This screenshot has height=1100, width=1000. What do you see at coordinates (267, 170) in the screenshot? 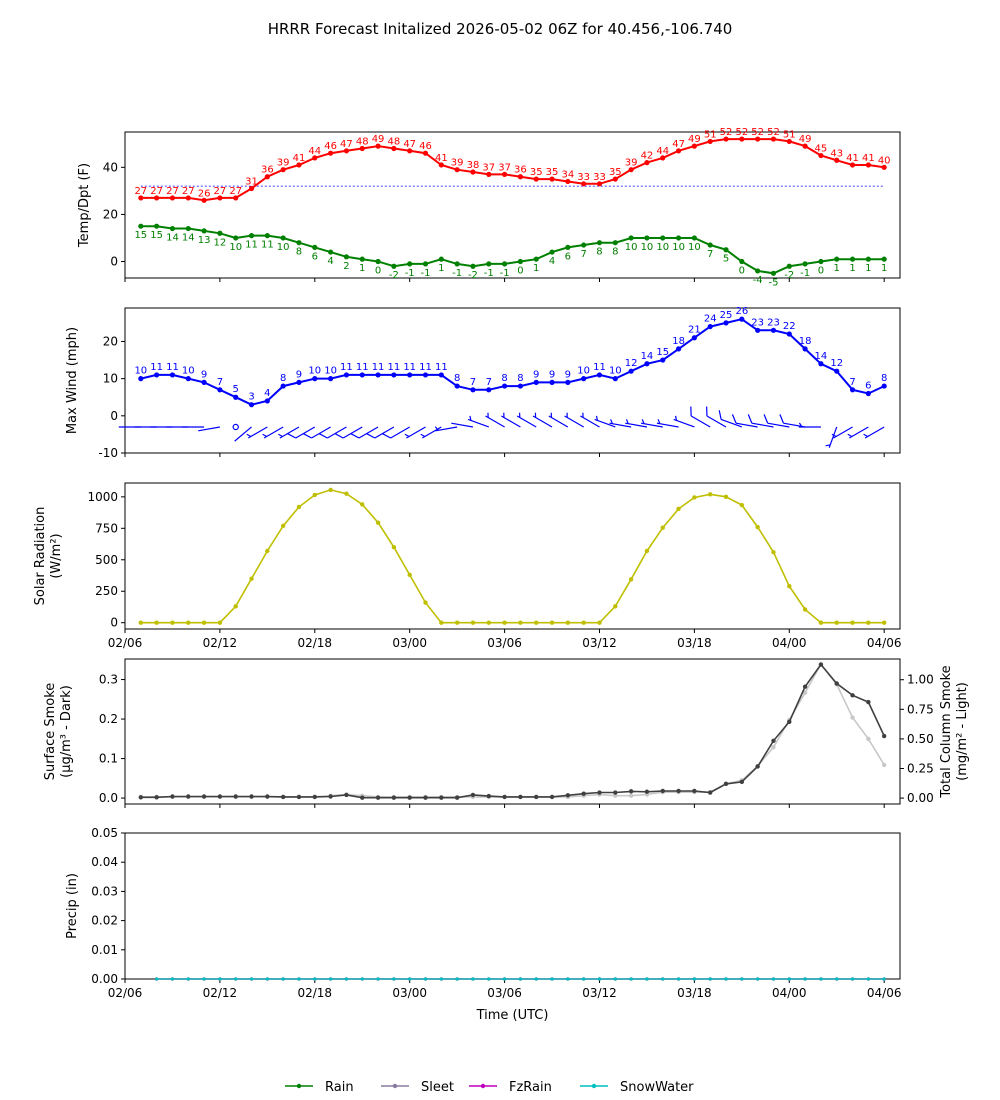
I see `temp-data-label: 36` at bounding box center [267, 170].